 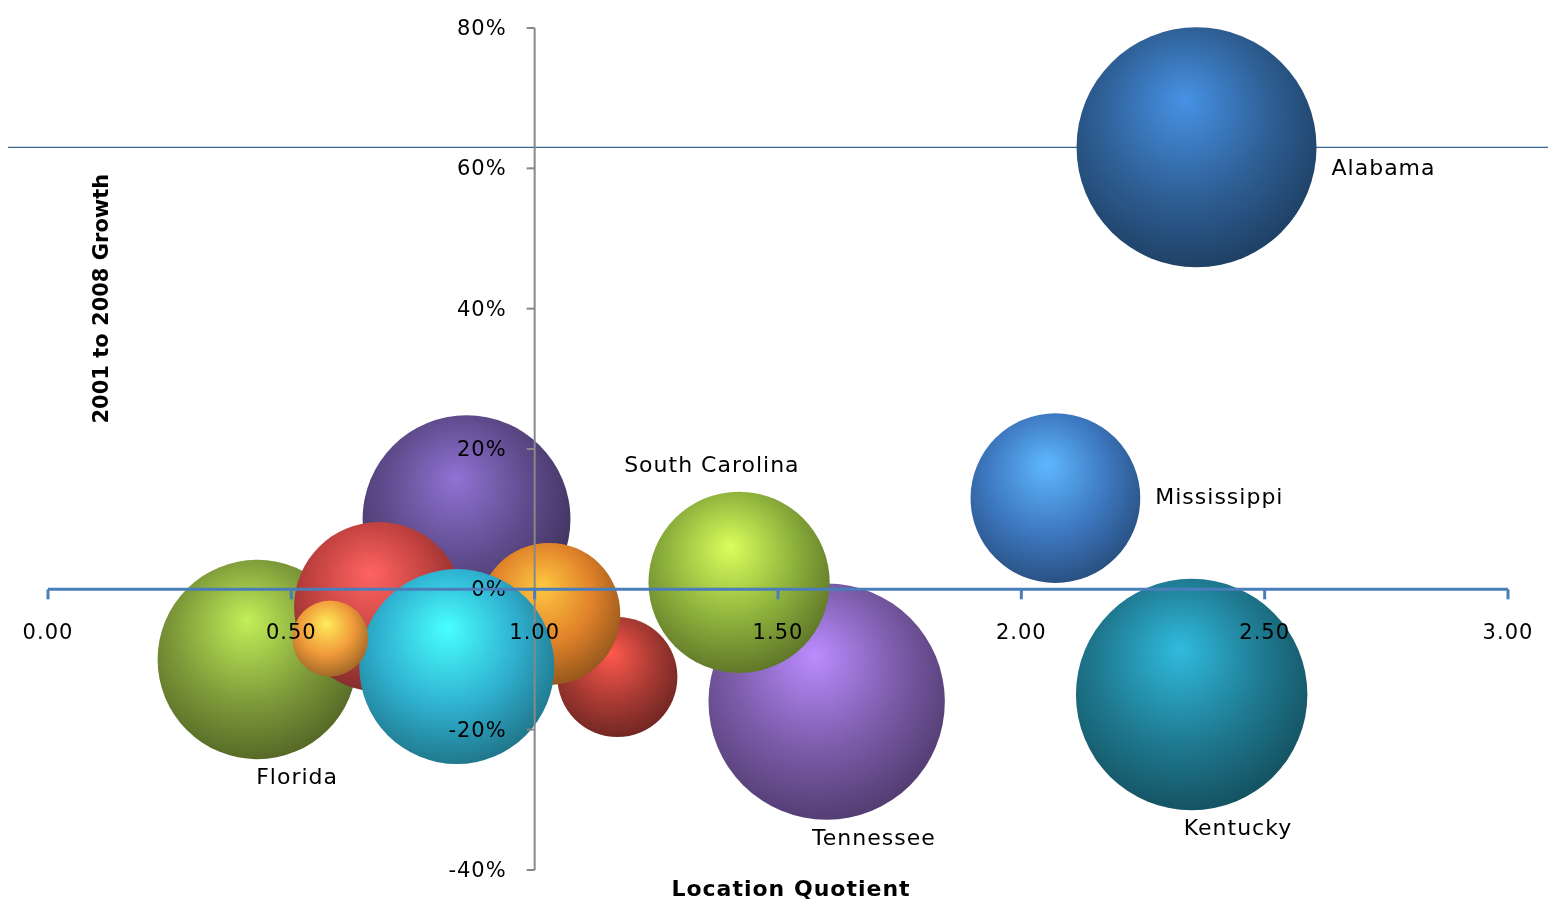 I want to click on y-tick-label: -40%, so click(x=477, y=870).